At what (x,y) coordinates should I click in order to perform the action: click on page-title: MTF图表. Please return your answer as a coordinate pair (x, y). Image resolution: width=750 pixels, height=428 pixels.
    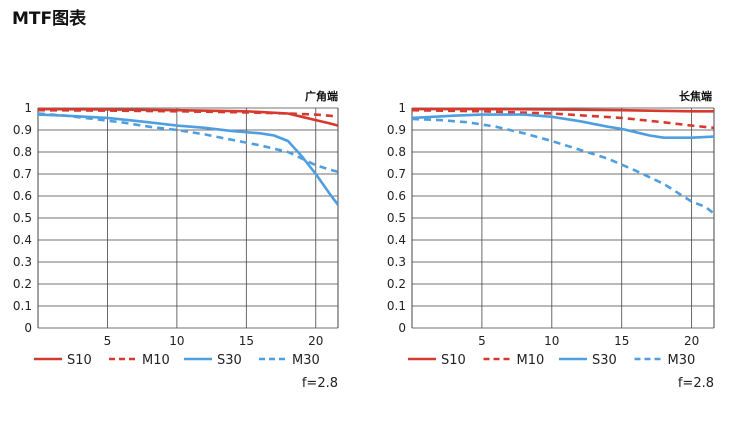
    Looking at the image, I should click on (49, 19).